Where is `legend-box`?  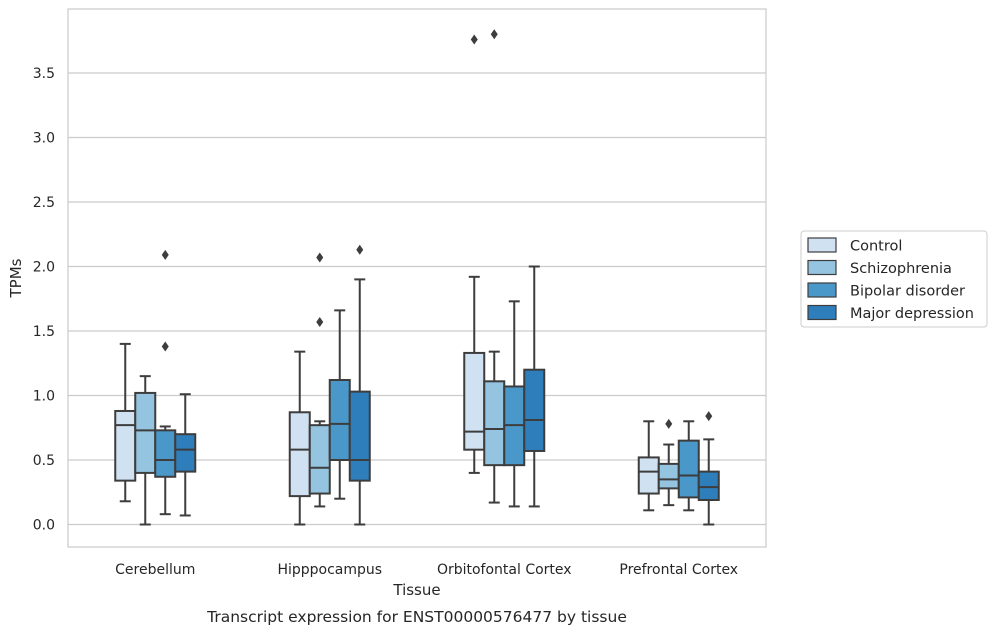
legend-box is located at coordinates (894, 279).